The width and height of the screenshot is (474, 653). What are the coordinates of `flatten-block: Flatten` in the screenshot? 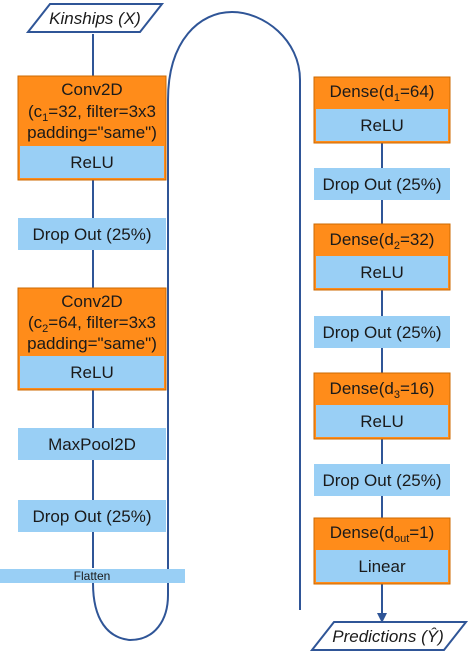 It's located at (92, 576).